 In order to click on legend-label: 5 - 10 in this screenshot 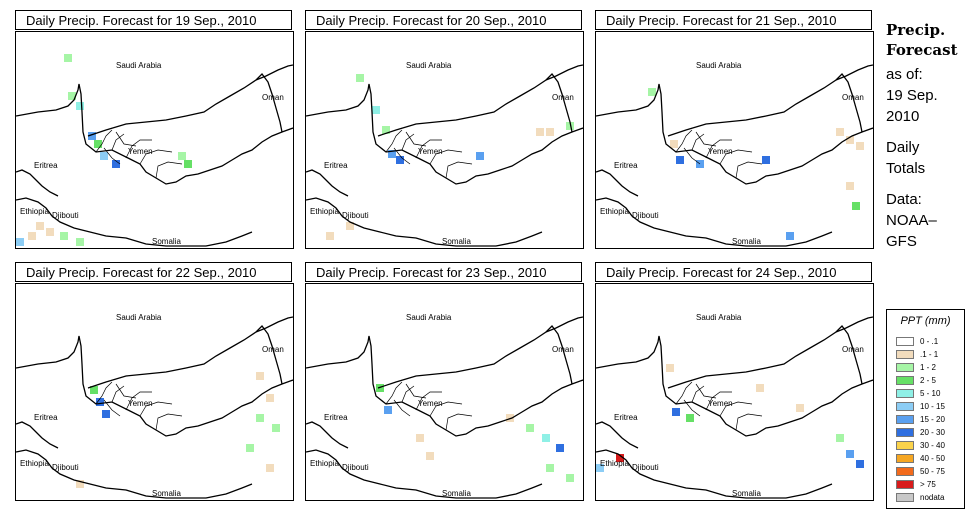, I will do `click(930, 393)`.